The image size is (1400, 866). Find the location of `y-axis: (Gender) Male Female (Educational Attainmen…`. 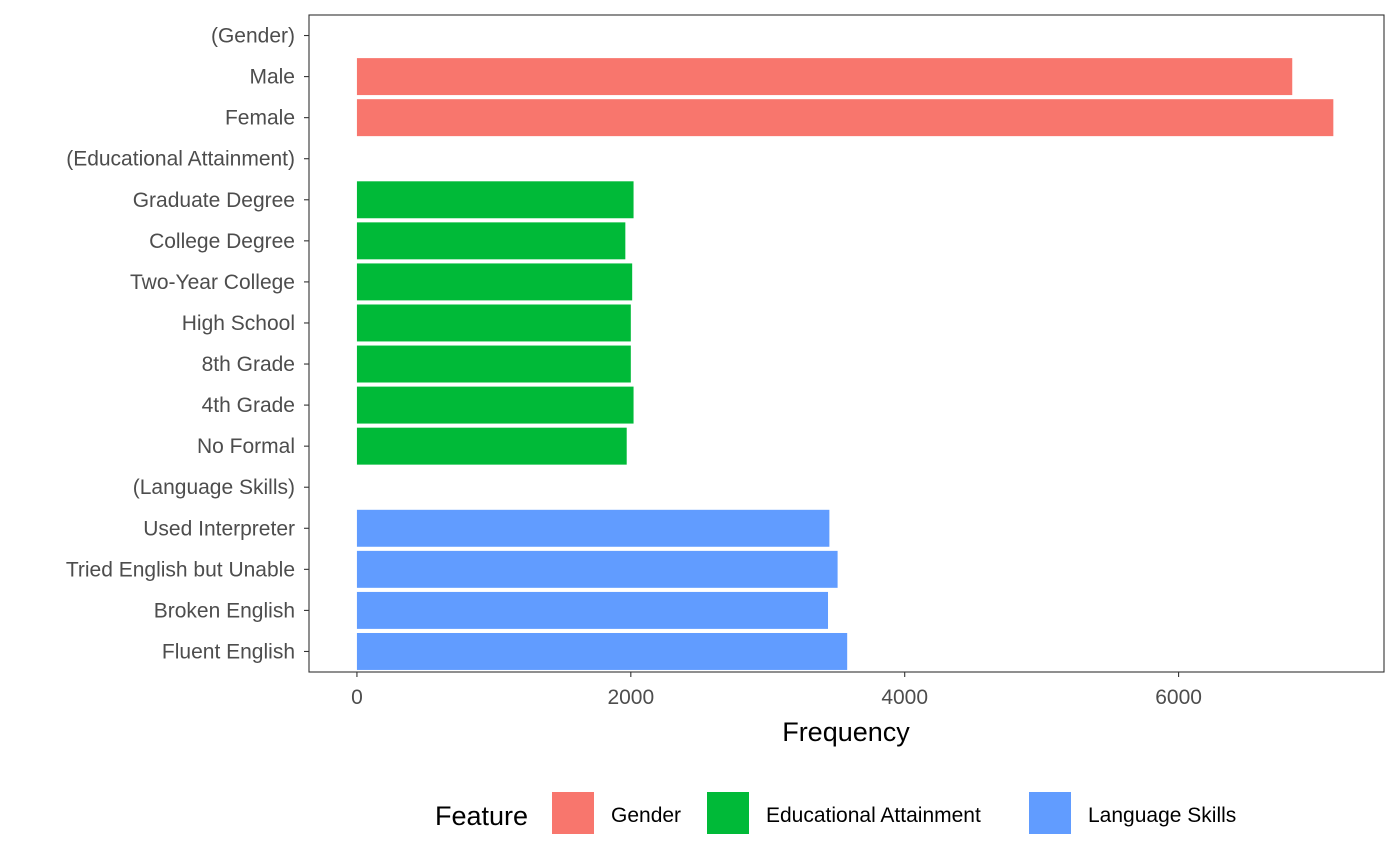

y-axis: (Gender) Male Female (Educational Attainmen… is located at coordinates (187, 344).